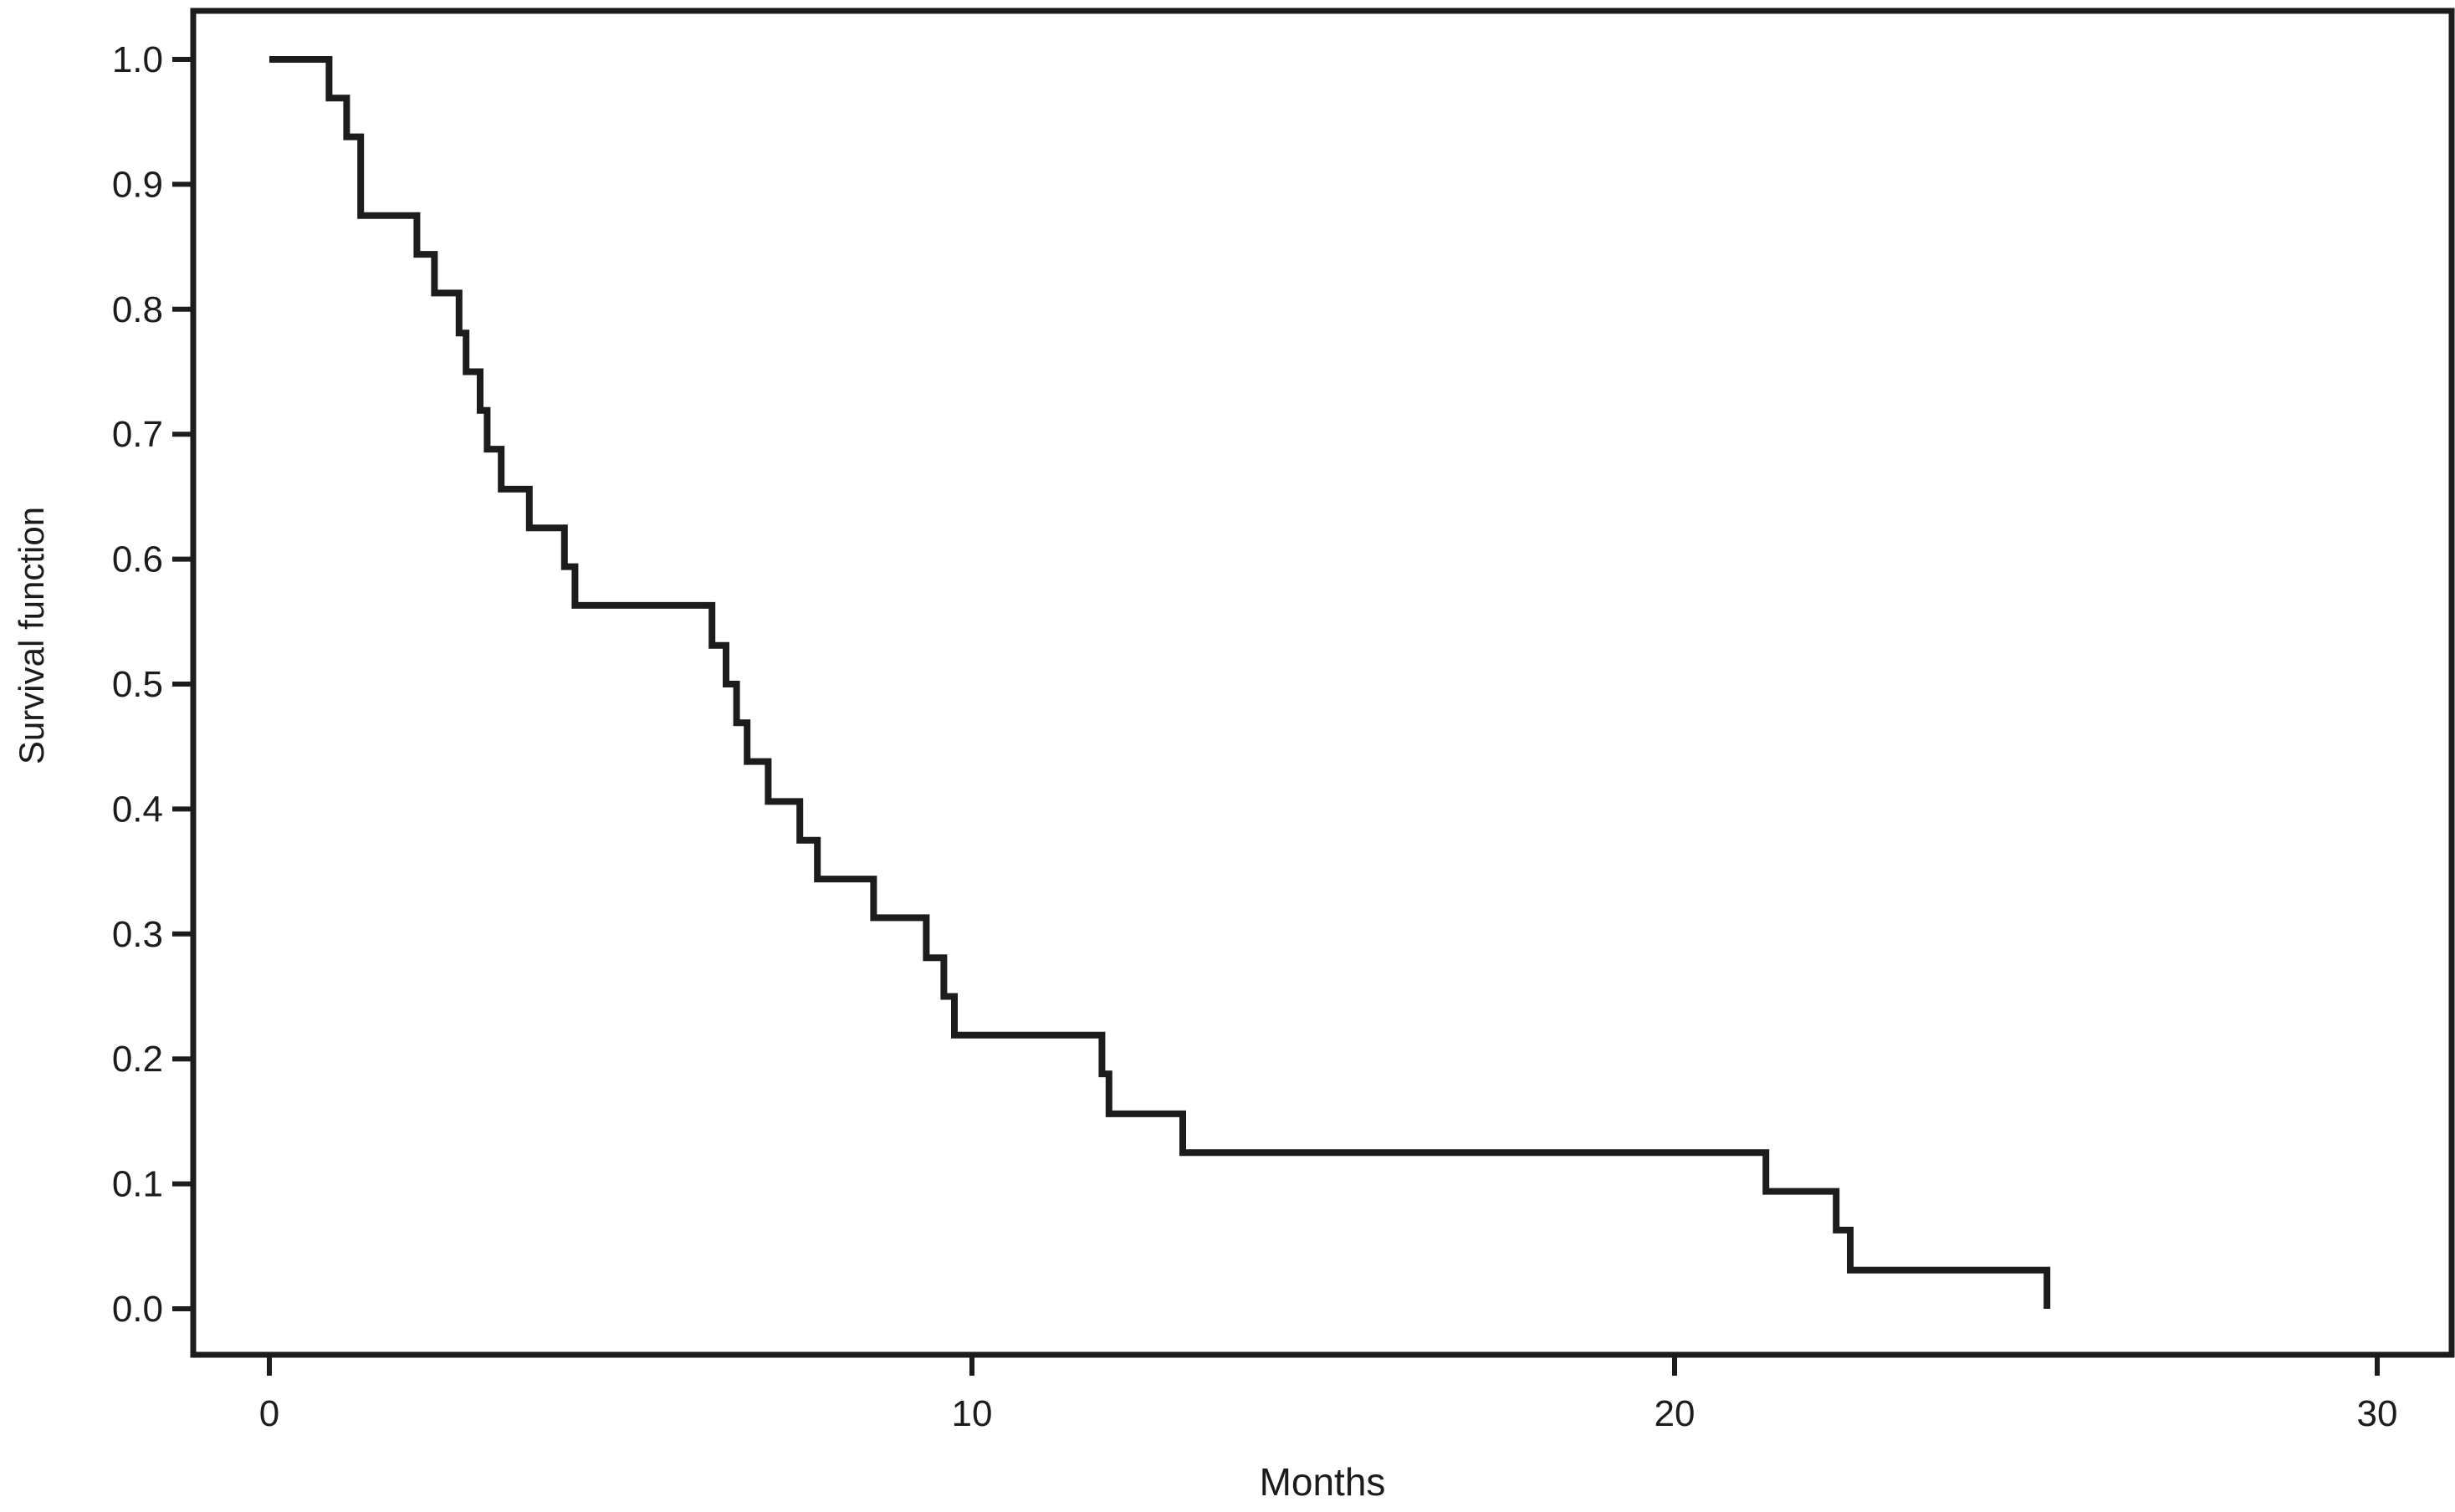 This screenshot has height=1512, width=2455. Describe the element at coordinates (137, 309) in the screenshot. I see `y-tick-label: 0.8` at that location.